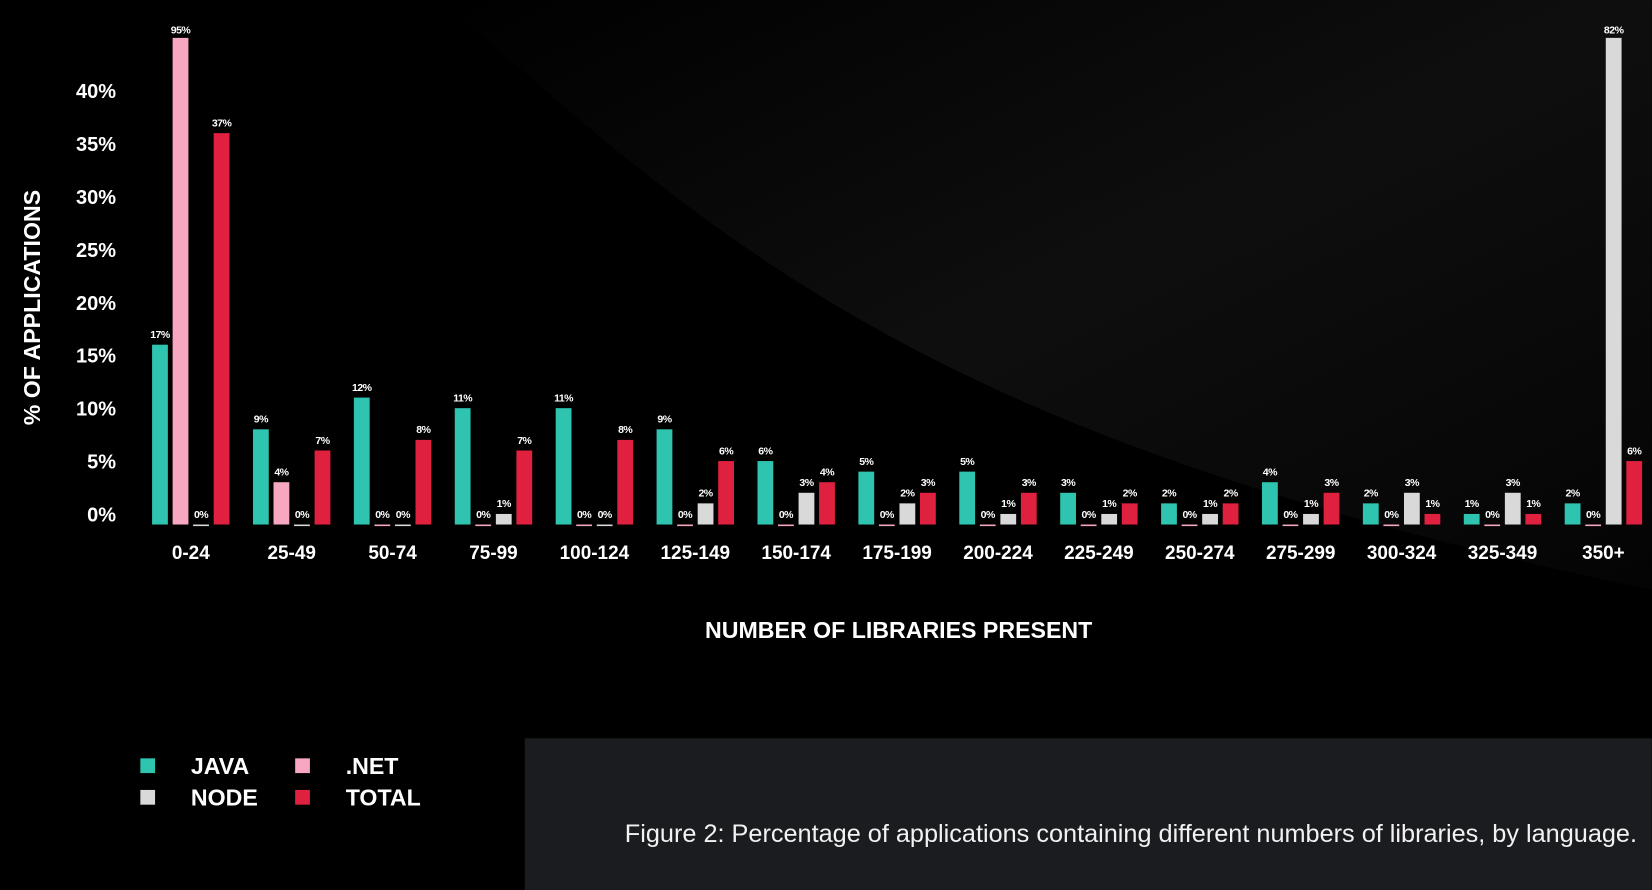 The width and height of the screenshot is (1652, 890). I want to click on x-tick-label: 275-299, so click(1301, 553).